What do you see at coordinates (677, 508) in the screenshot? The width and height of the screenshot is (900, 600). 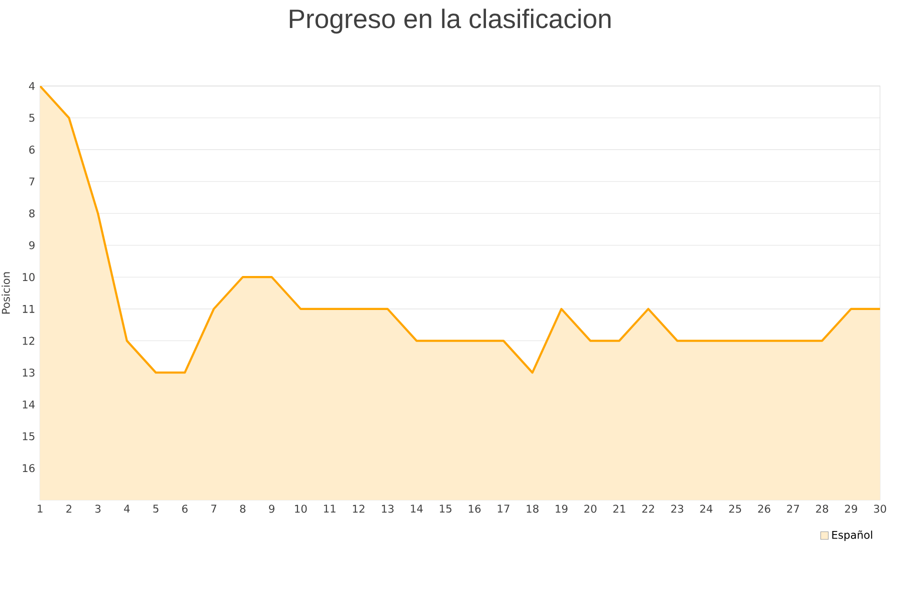 I see `x-tick-label: 23` at bounding box center [677, 508].